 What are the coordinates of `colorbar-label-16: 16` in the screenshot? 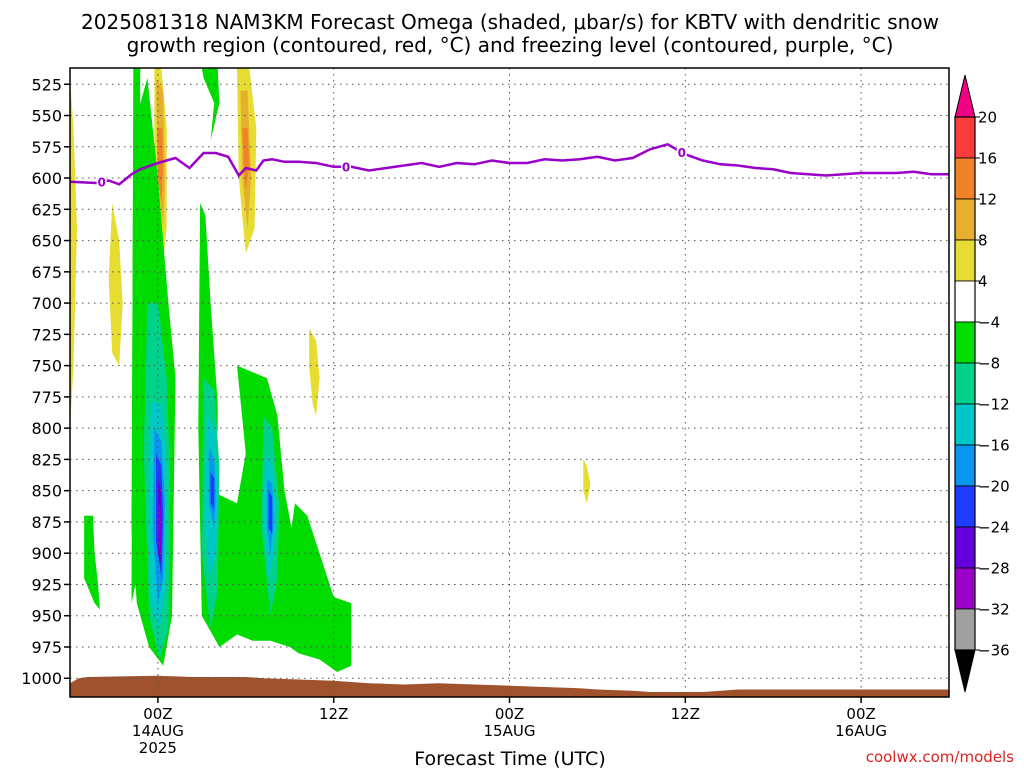 It's located at (987, 159).